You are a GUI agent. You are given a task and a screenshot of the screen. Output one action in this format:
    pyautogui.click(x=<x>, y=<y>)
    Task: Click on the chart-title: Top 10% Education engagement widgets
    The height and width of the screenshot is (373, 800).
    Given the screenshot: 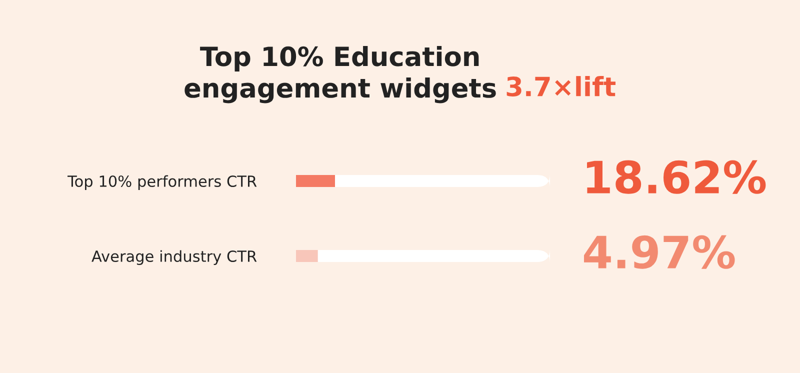 What is the action you would take?
    pyautogui.click(x=340, y=75)
    